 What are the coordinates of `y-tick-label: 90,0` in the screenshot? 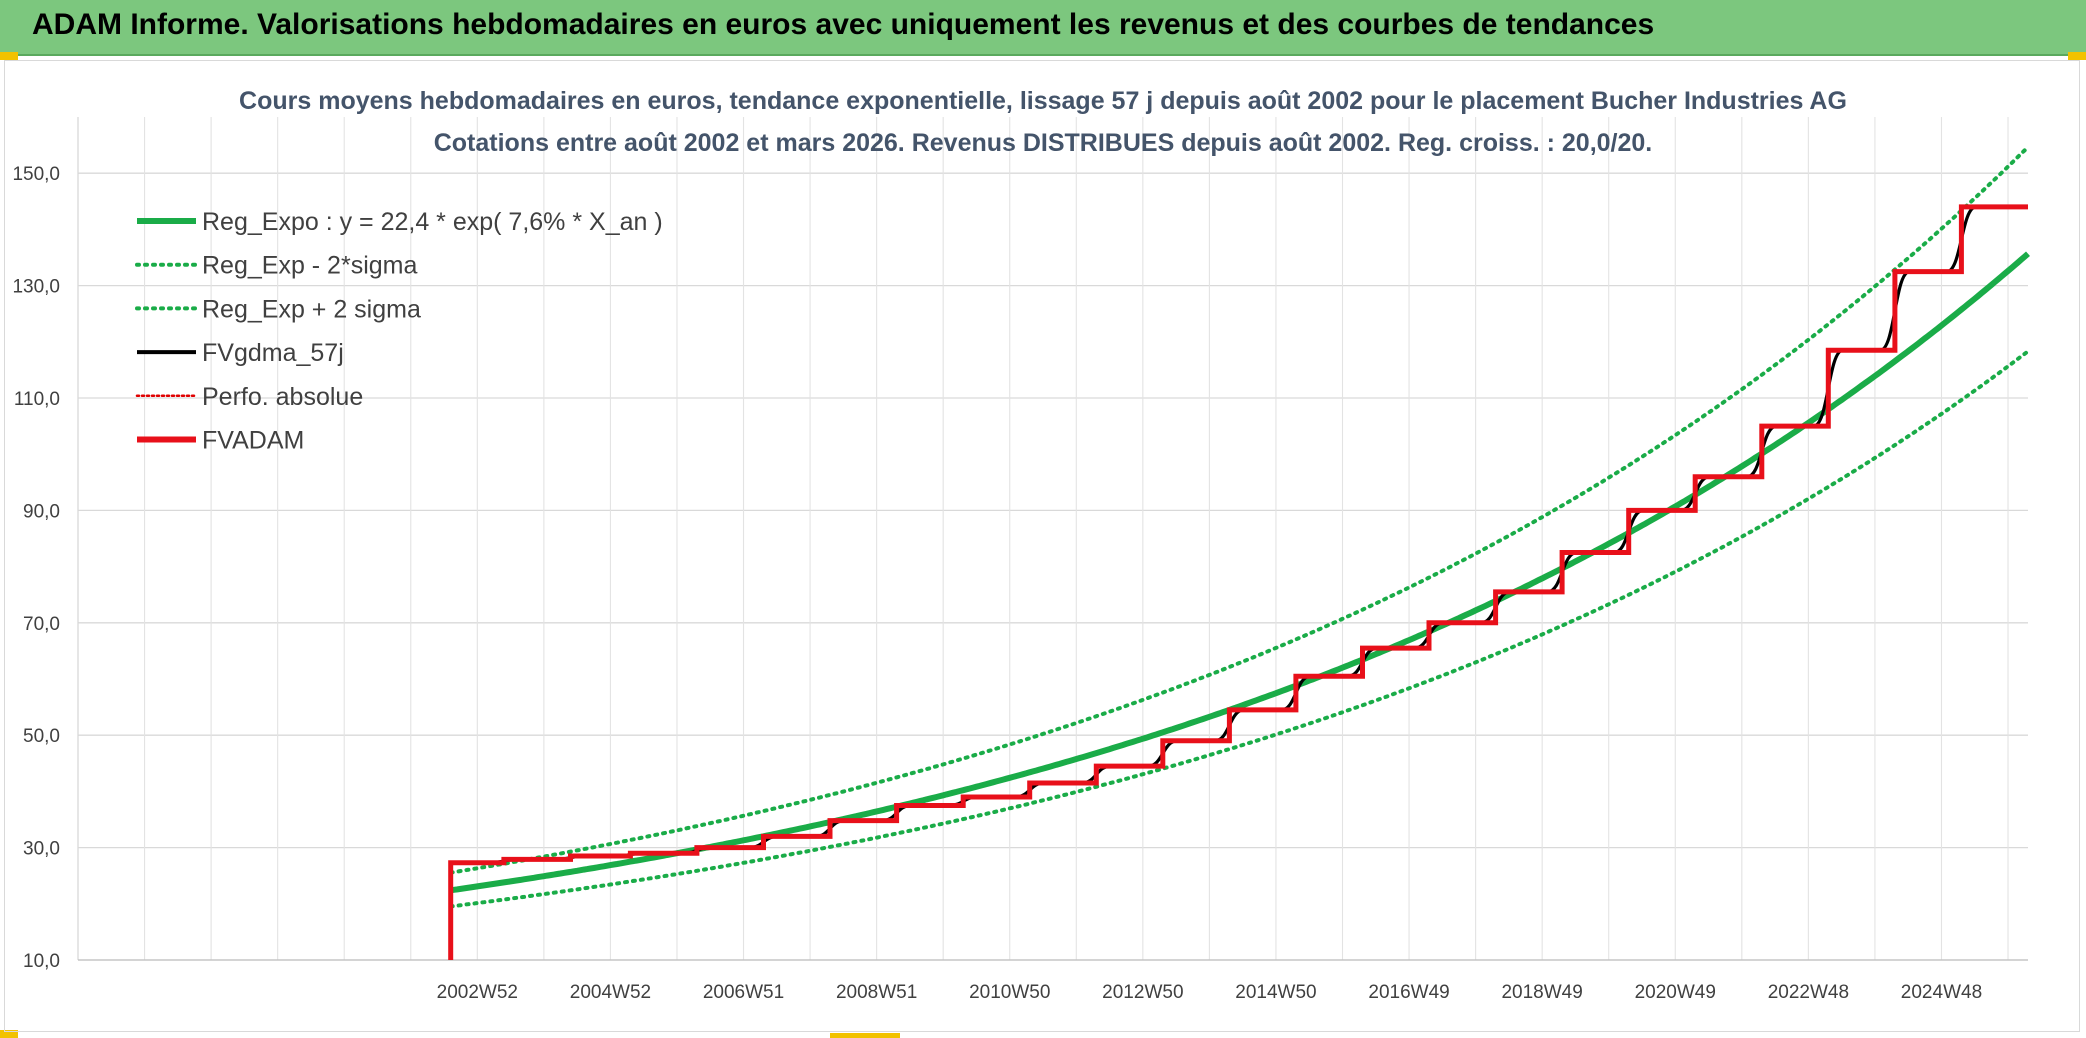 It's located at (41, 511).